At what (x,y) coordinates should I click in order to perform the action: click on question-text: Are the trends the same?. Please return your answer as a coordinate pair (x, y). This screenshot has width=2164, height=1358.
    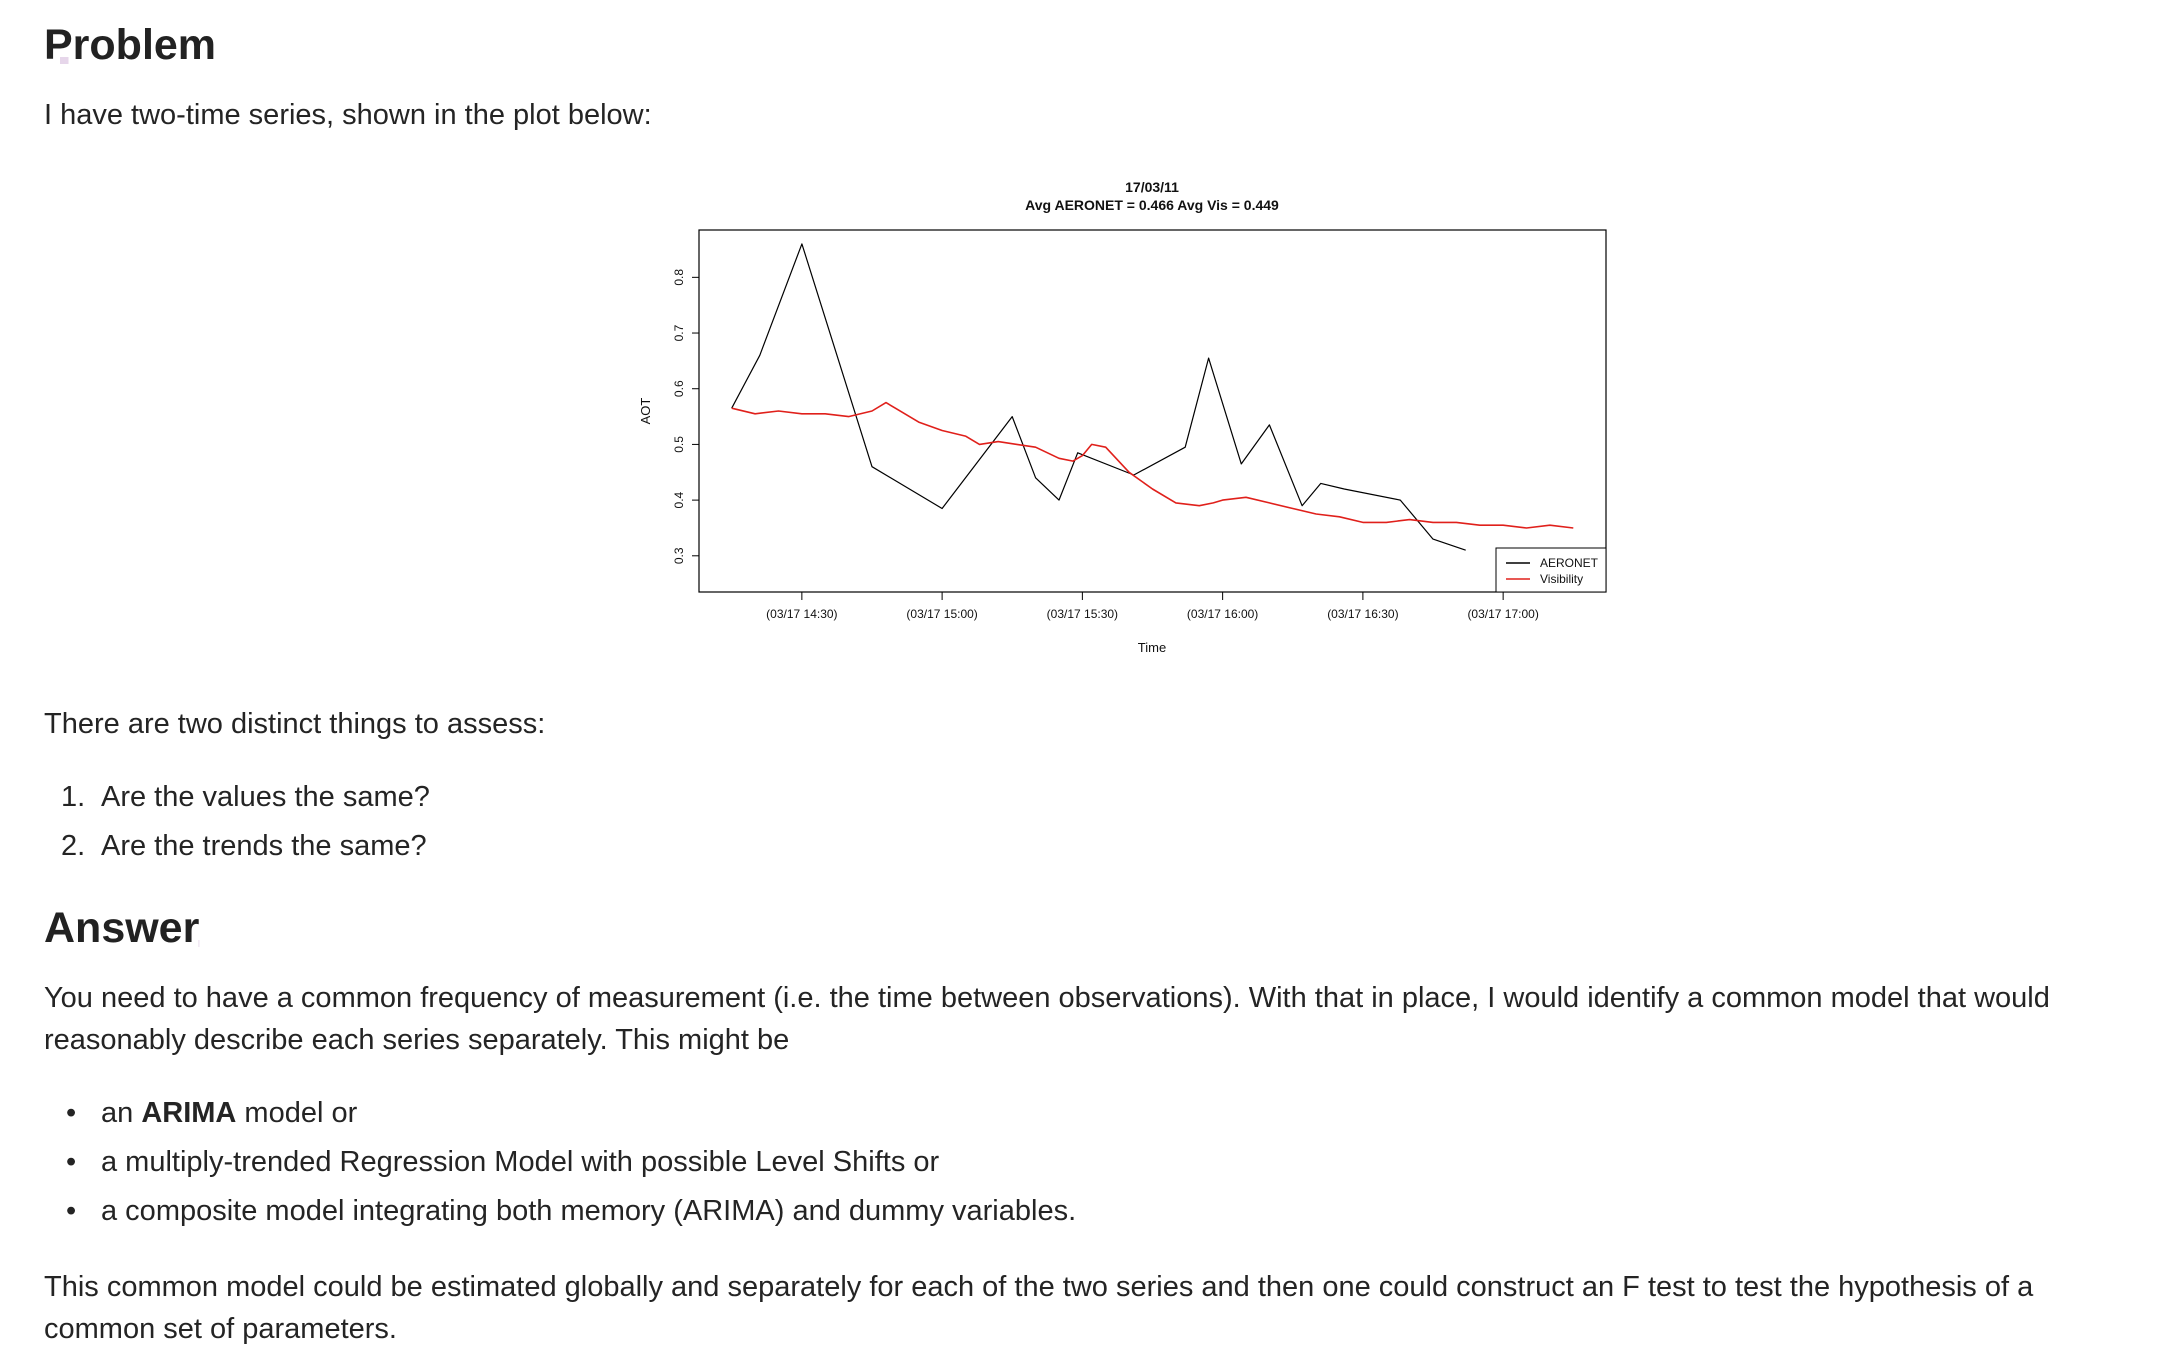
    Looking at the image, I should click on (264, 846).